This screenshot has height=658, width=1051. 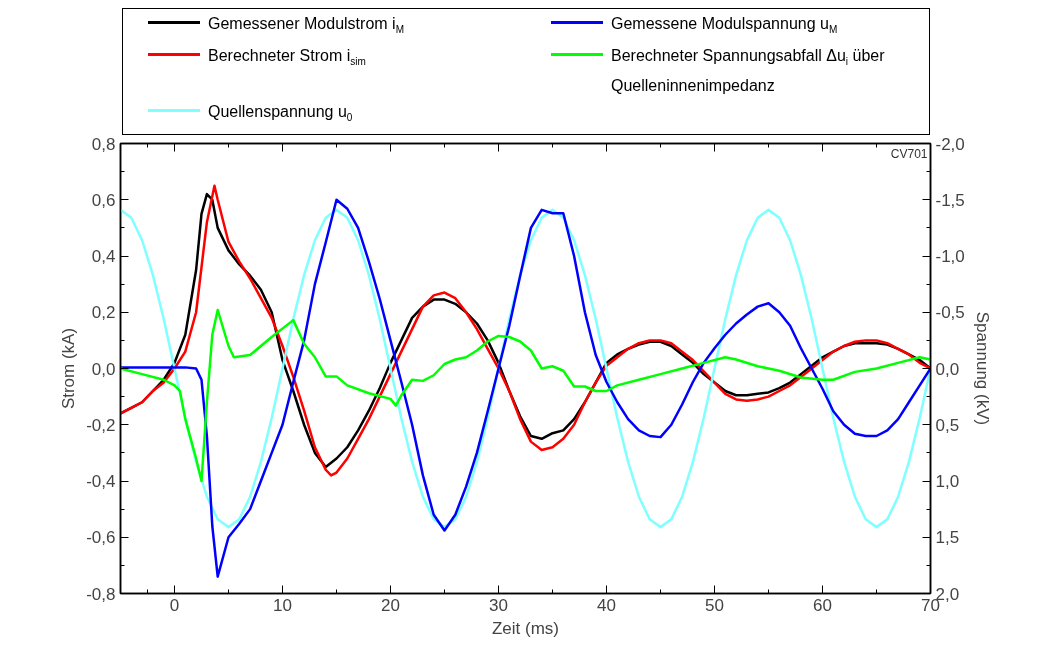 I want to click on y-tick-label: -0,6, so click(x=101, y=537).